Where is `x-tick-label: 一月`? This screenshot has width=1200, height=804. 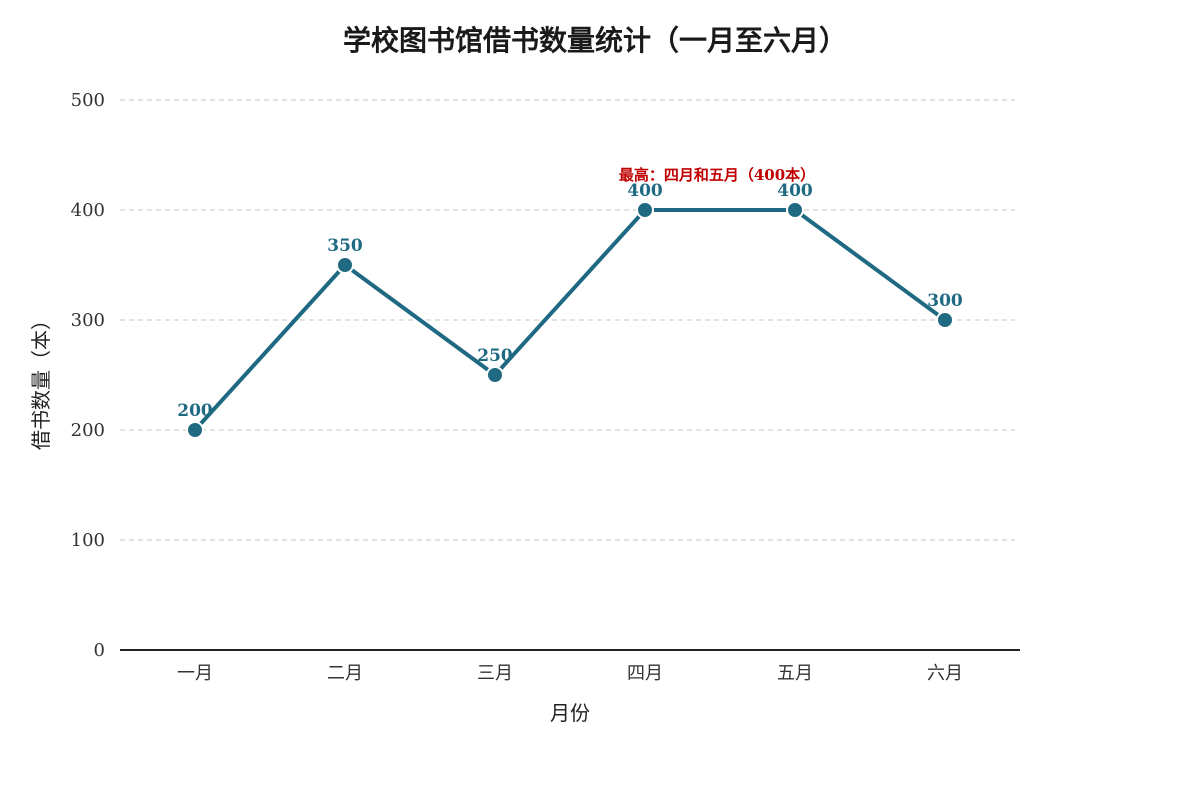 x-tick-label: 一月 is located at coordinates (195, 673).